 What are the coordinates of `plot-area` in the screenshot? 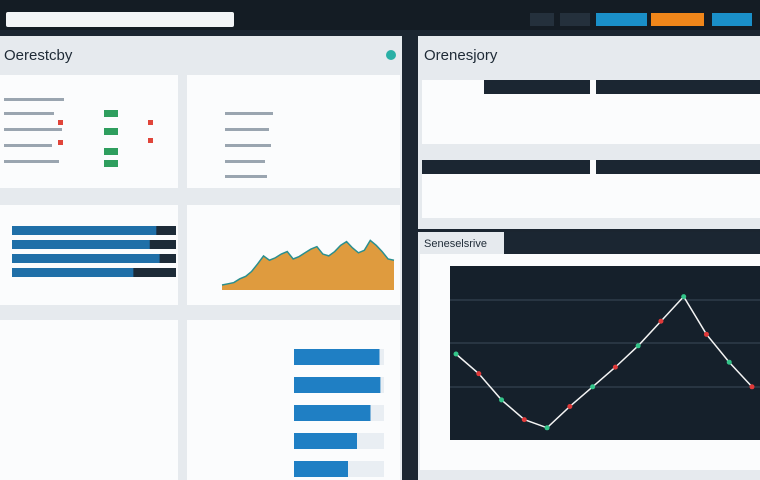 It's located at (605, 353).